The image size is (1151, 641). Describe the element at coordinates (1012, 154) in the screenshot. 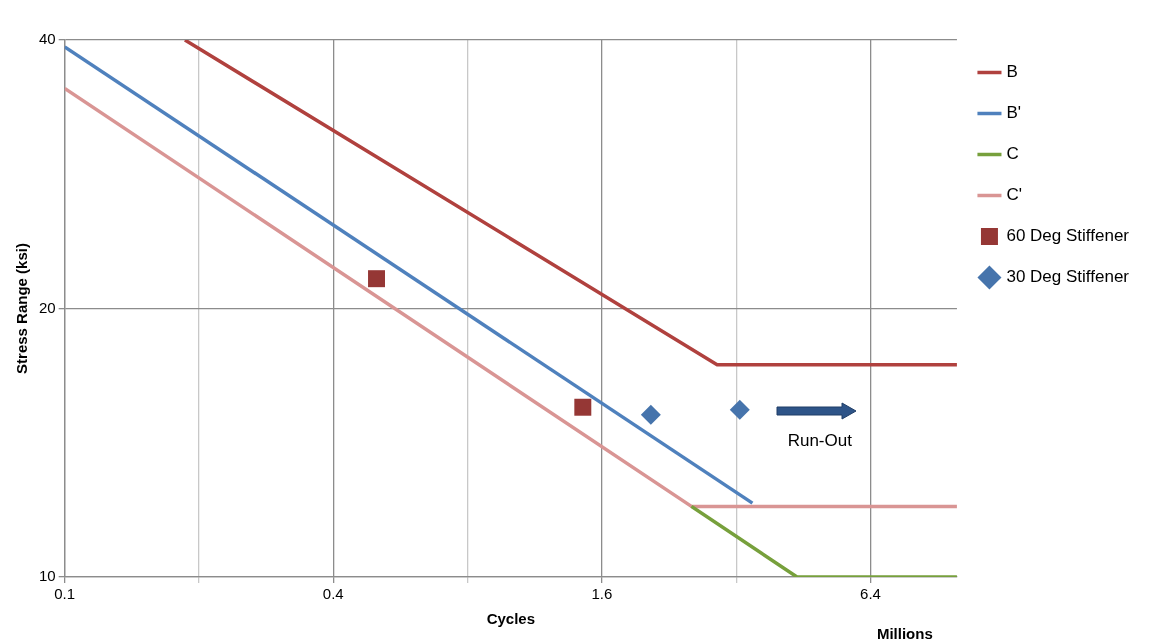

I see `legend-label: C` at that location.